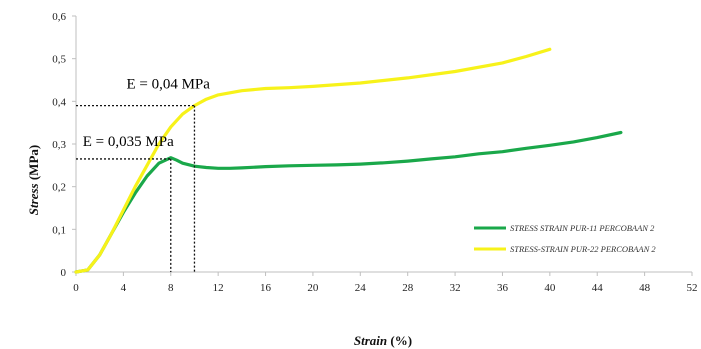 The width and height of the screenshot is (701, 349). I want to click on x-tick-label: 40, so click(550, 288).